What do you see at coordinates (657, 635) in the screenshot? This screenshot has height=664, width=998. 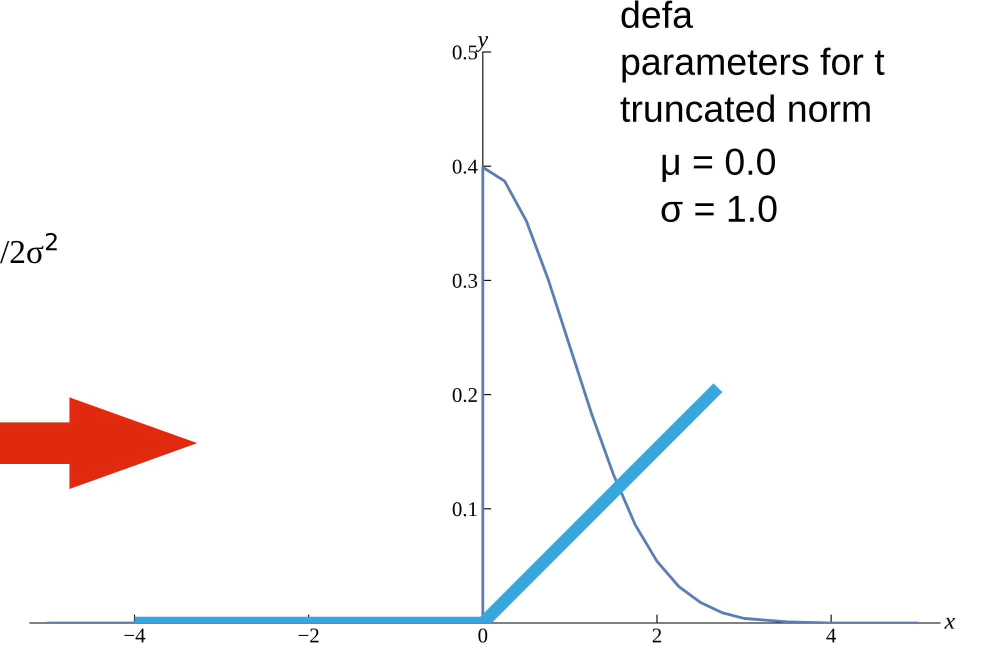 I see `x-tick-label: 2` at bounding box center [657, 635].